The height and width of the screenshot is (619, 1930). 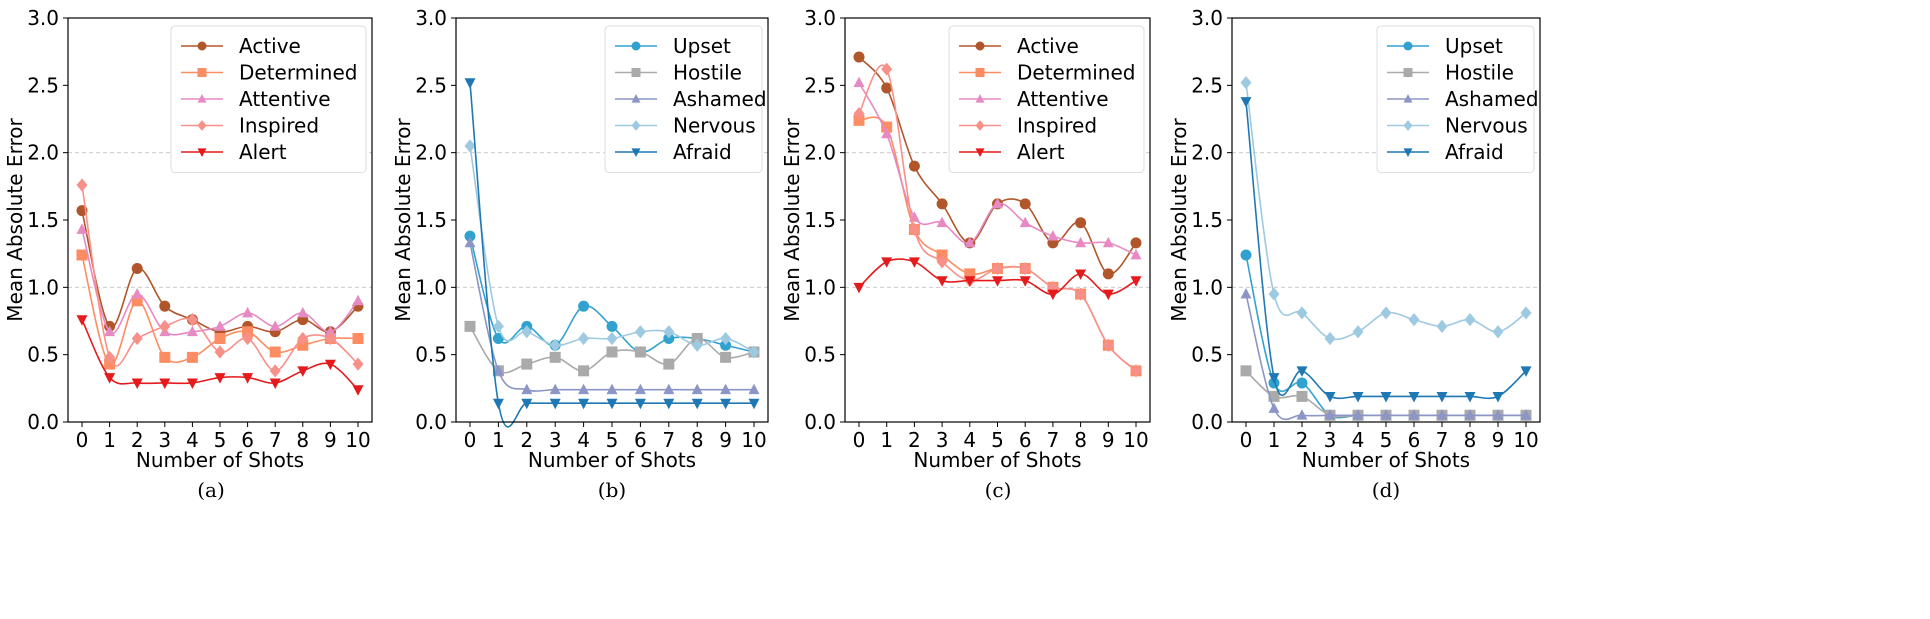 What do you see at coordinates (1330, 440) in the screenshot?
I see `x-tick-label: 3` at bounding box center [1330, 440].